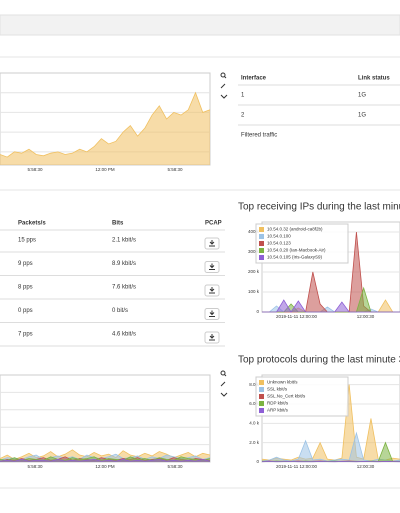 Image resolution: width=400 pixels, height=513 pixels. Describe the element at coordinates (254, 231) in the screenshot. I see `y-tick-label: 400 k` at that location.